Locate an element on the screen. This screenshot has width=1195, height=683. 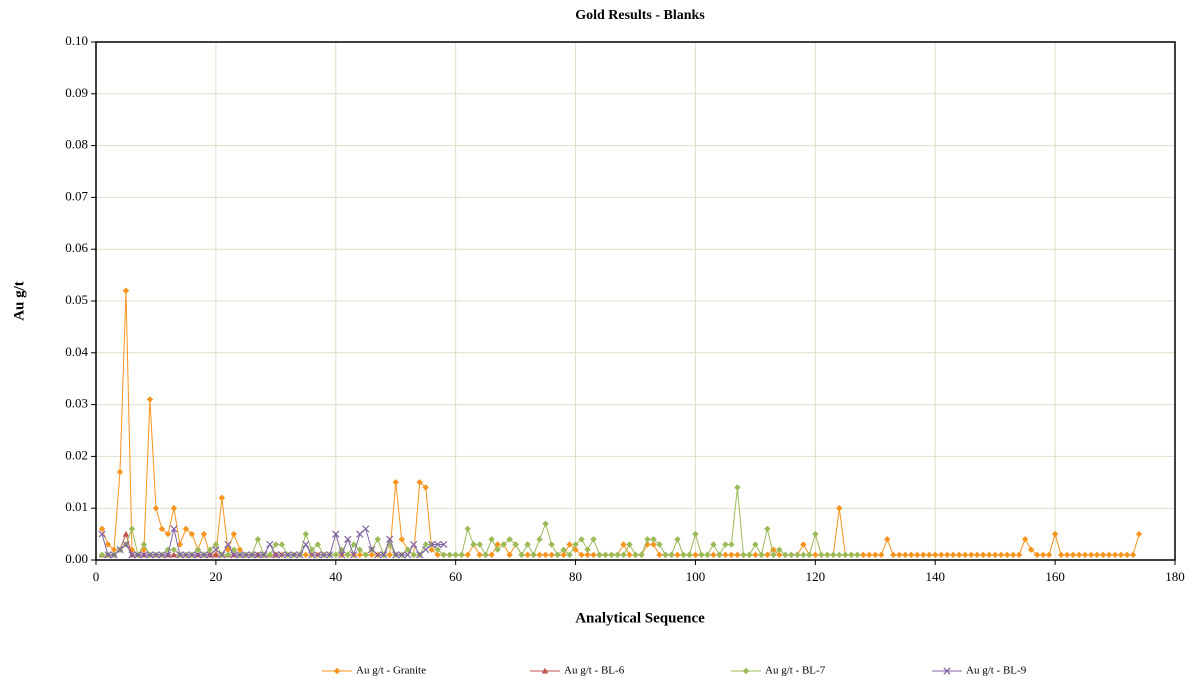
x-tick-label: 40 is located at coordinates (335, 576).